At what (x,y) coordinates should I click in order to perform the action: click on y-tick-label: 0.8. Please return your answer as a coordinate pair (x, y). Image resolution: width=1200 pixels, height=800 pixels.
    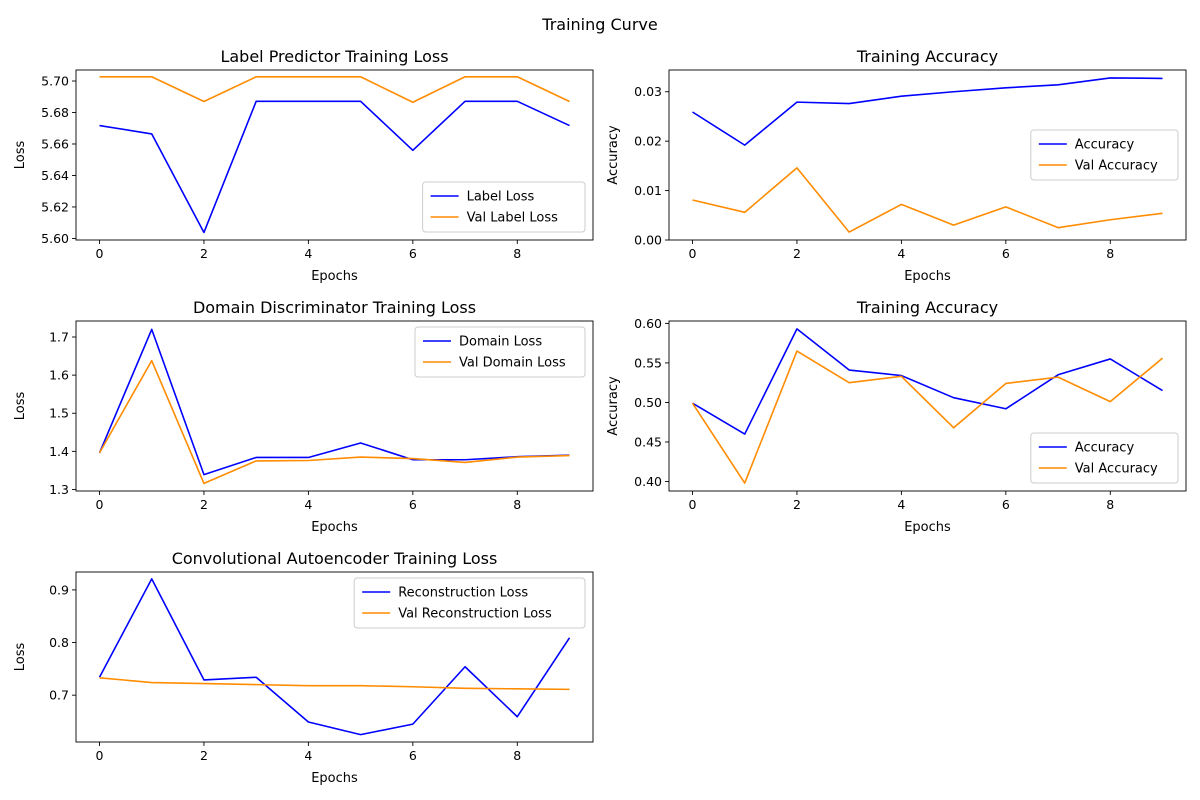
    Looking at the image, I should click on (59, 642).